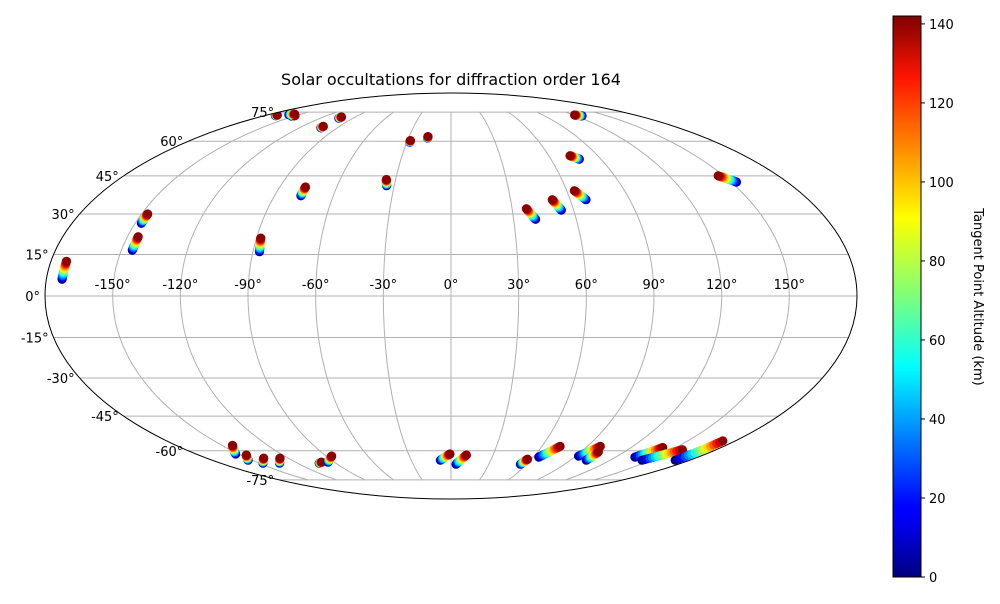 This screenshot has width=1000, height=604. I want to click on longitude-tick-label: 150°, so click(789, 285).